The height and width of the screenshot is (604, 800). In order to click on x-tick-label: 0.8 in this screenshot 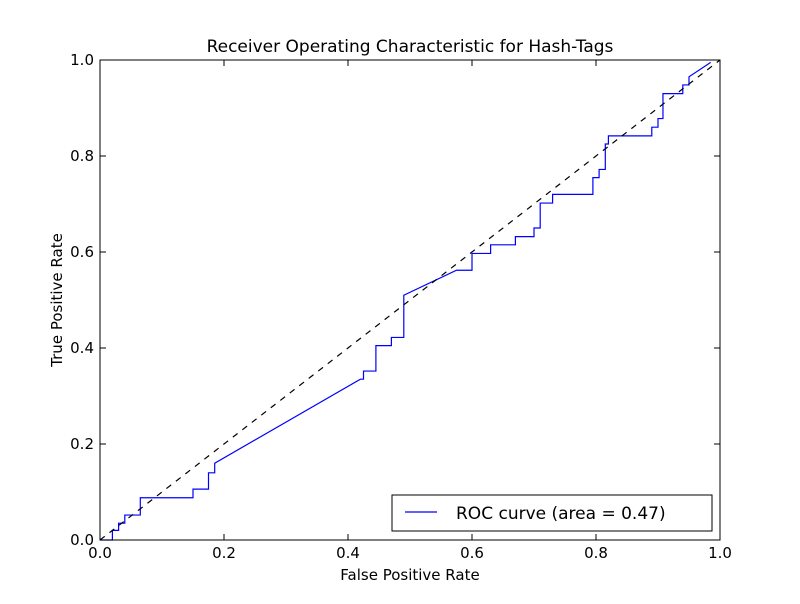, I will do `click(596, 553)`.